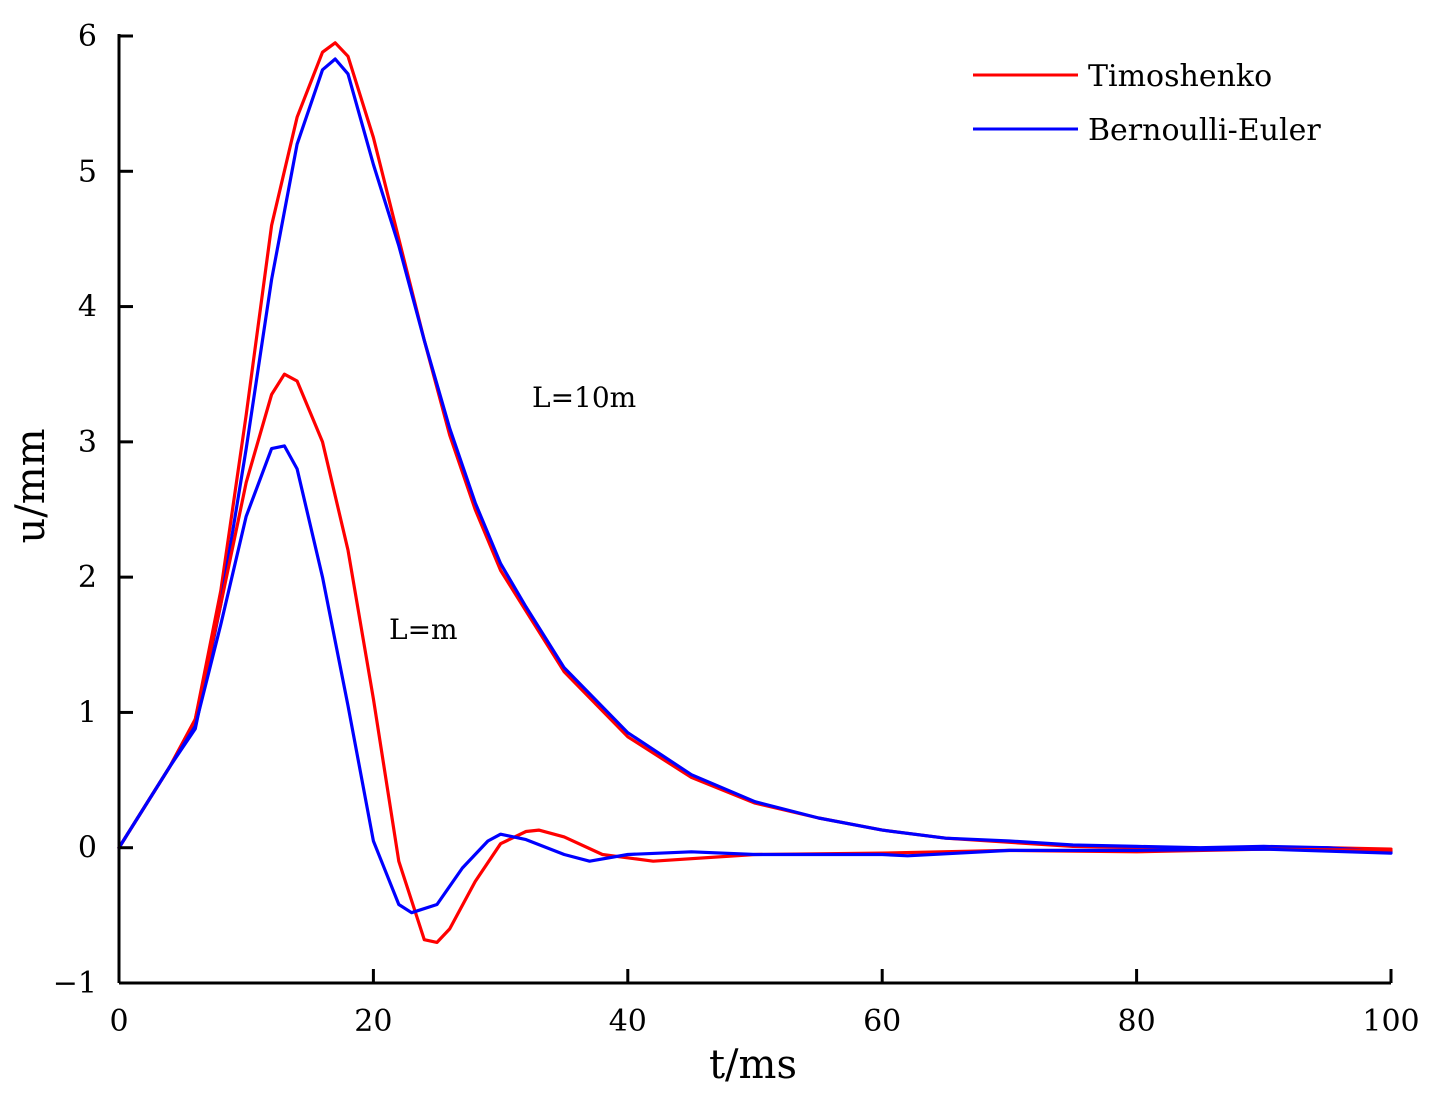 The width and height of the screenshot is (1435, 1102). What do you see at coordinates (584, 397) in the screenshot?
I see `annotation-l10m: L=10m` at bounding box center [584, 397].